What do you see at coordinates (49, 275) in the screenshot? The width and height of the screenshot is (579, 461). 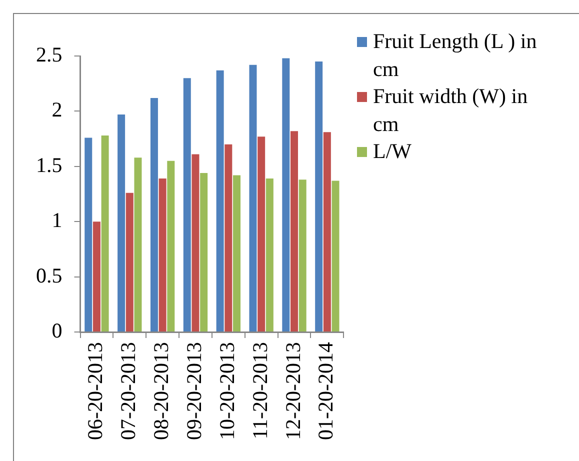 I see `y-tick-label: 0.5` at bounding box center [49, 275].